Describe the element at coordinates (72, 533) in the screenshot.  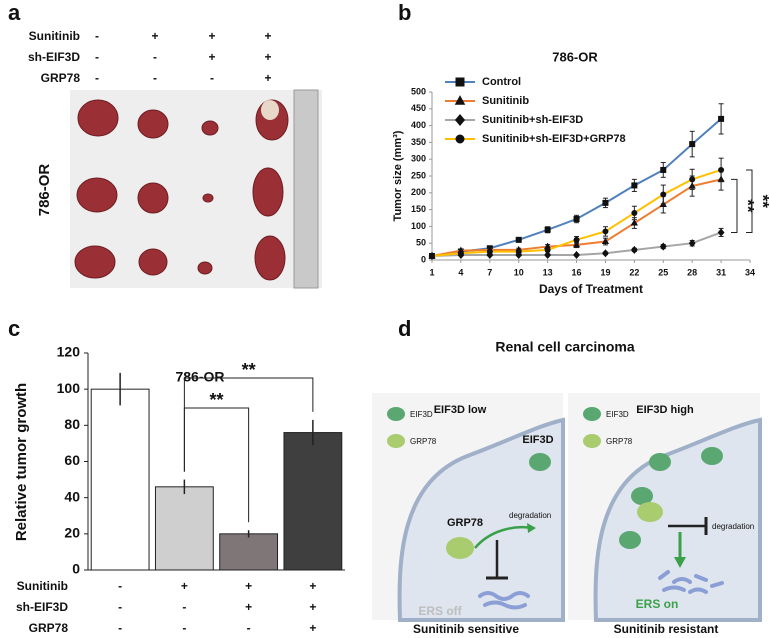
I see `y-tick-label: 20` at that location.